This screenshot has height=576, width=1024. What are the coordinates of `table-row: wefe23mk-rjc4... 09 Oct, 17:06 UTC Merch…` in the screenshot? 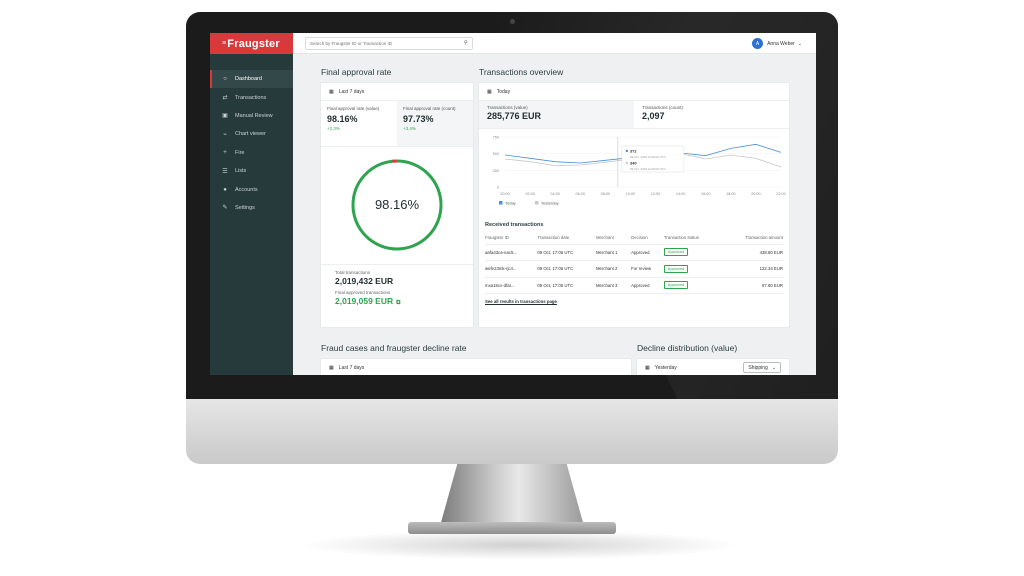 It's located at (634, 269).